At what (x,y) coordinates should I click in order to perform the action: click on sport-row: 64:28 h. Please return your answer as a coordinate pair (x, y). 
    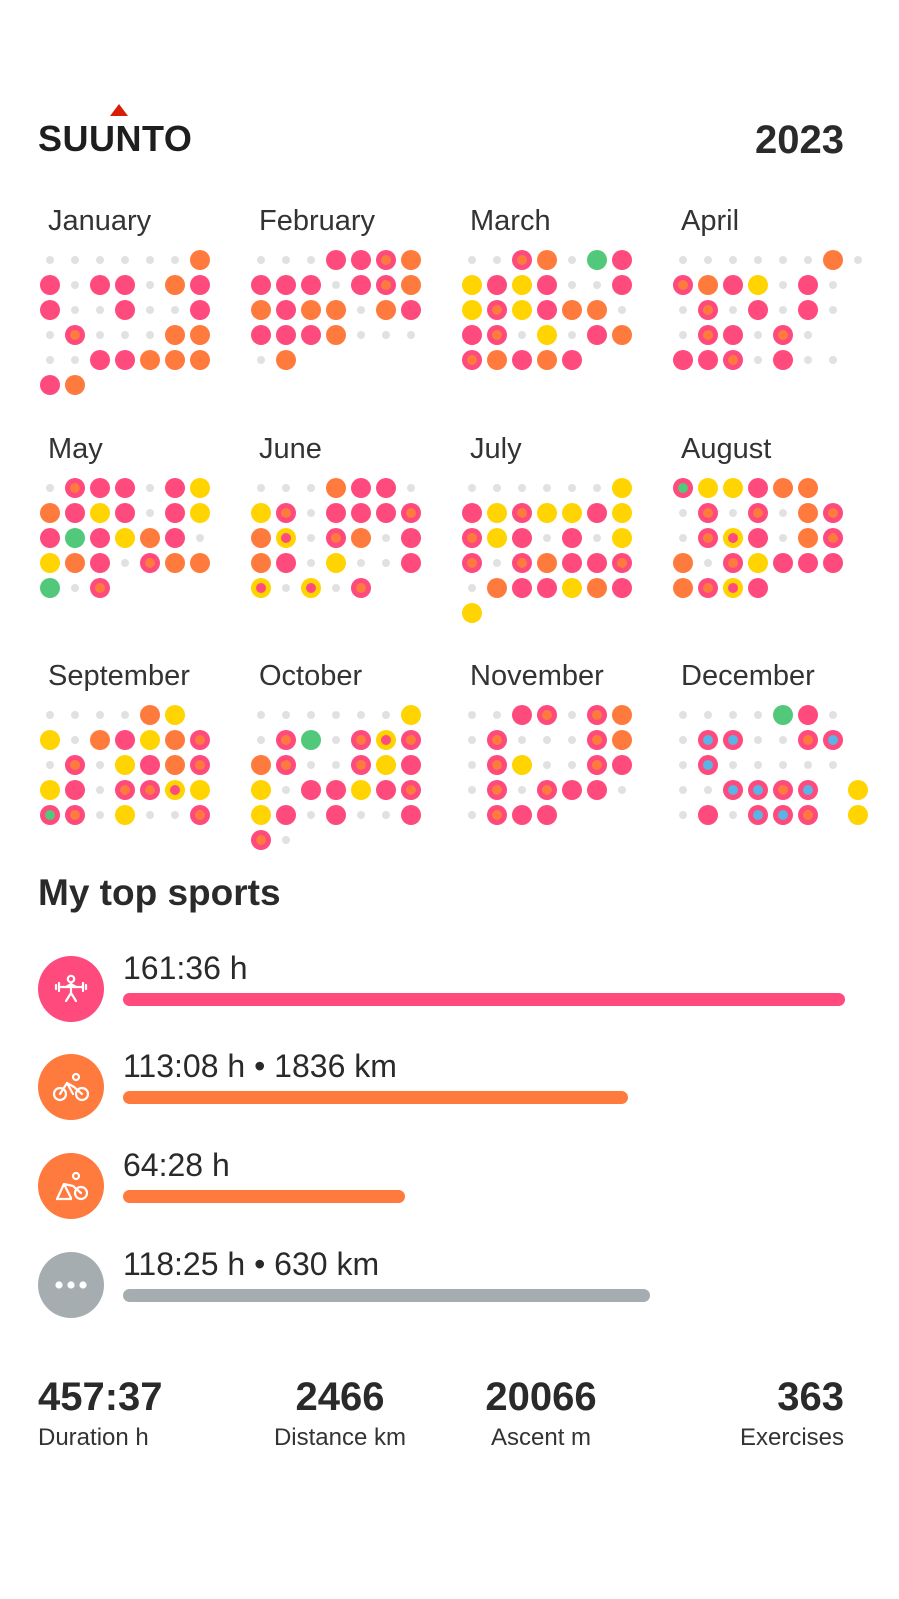
    Looking at the image, I should click on (449, 1192).